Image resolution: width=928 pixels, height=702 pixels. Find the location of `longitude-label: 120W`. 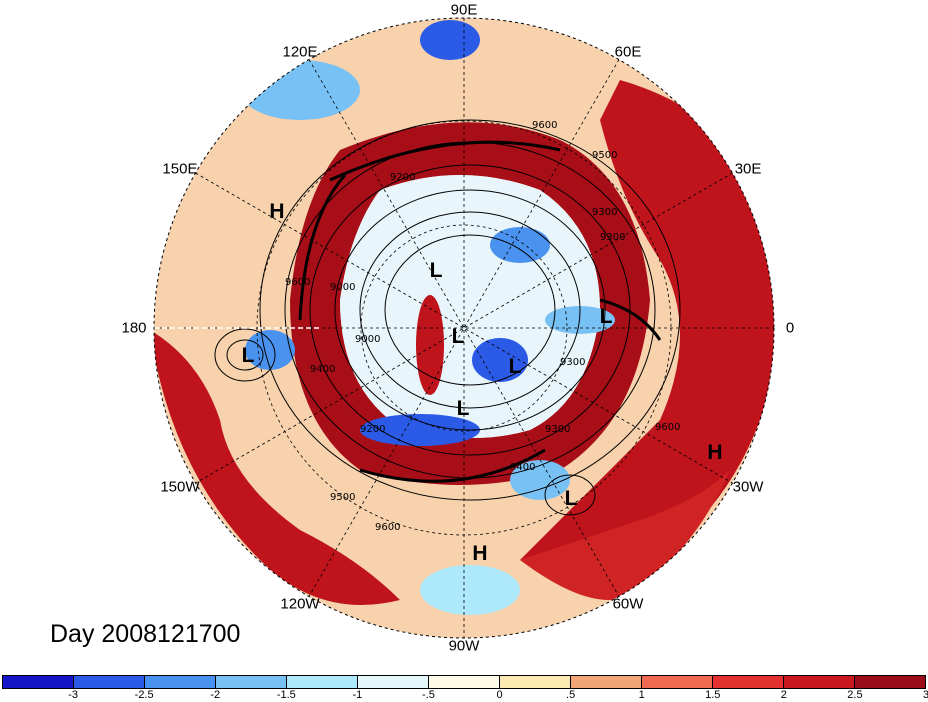

longitude-label: 120W is located at coordinates (300, 604).